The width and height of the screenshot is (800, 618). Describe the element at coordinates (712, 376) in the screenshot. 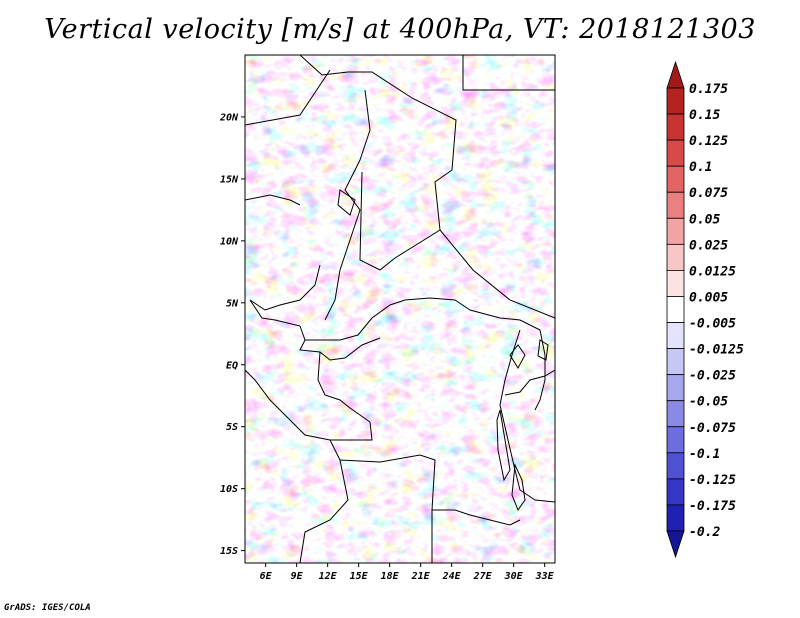

I see `colorbar-label: -0.025` at that location.